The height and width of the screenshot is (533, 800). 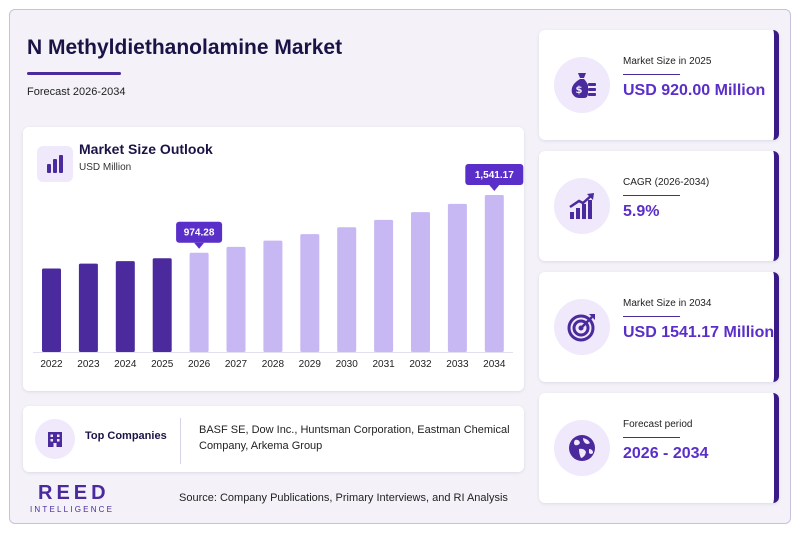 What do you see at coordinates (694, 90) in the screenshot?
I see `stat-value: USD 920.00 Million` at bounding box center [694, 90].